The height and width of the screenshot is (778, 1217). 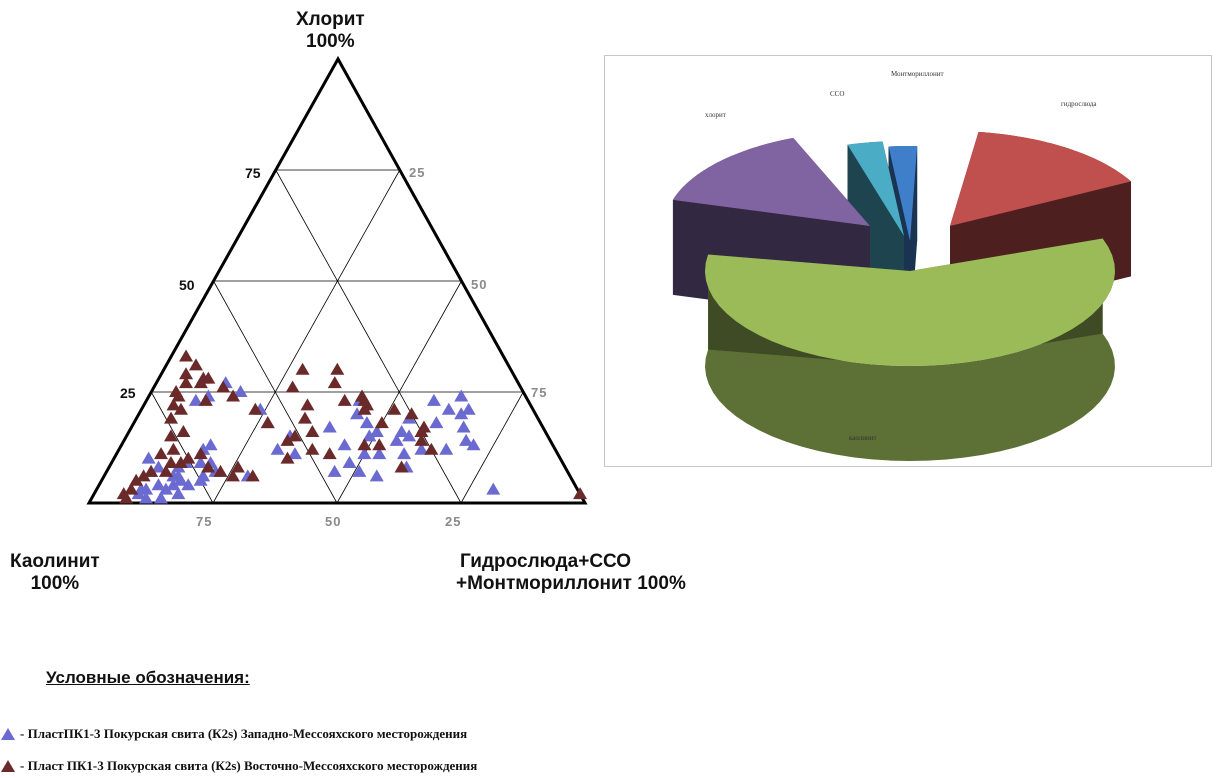 I want to click on legend-title: Условные обозначения:, so click(x=148, y=677).